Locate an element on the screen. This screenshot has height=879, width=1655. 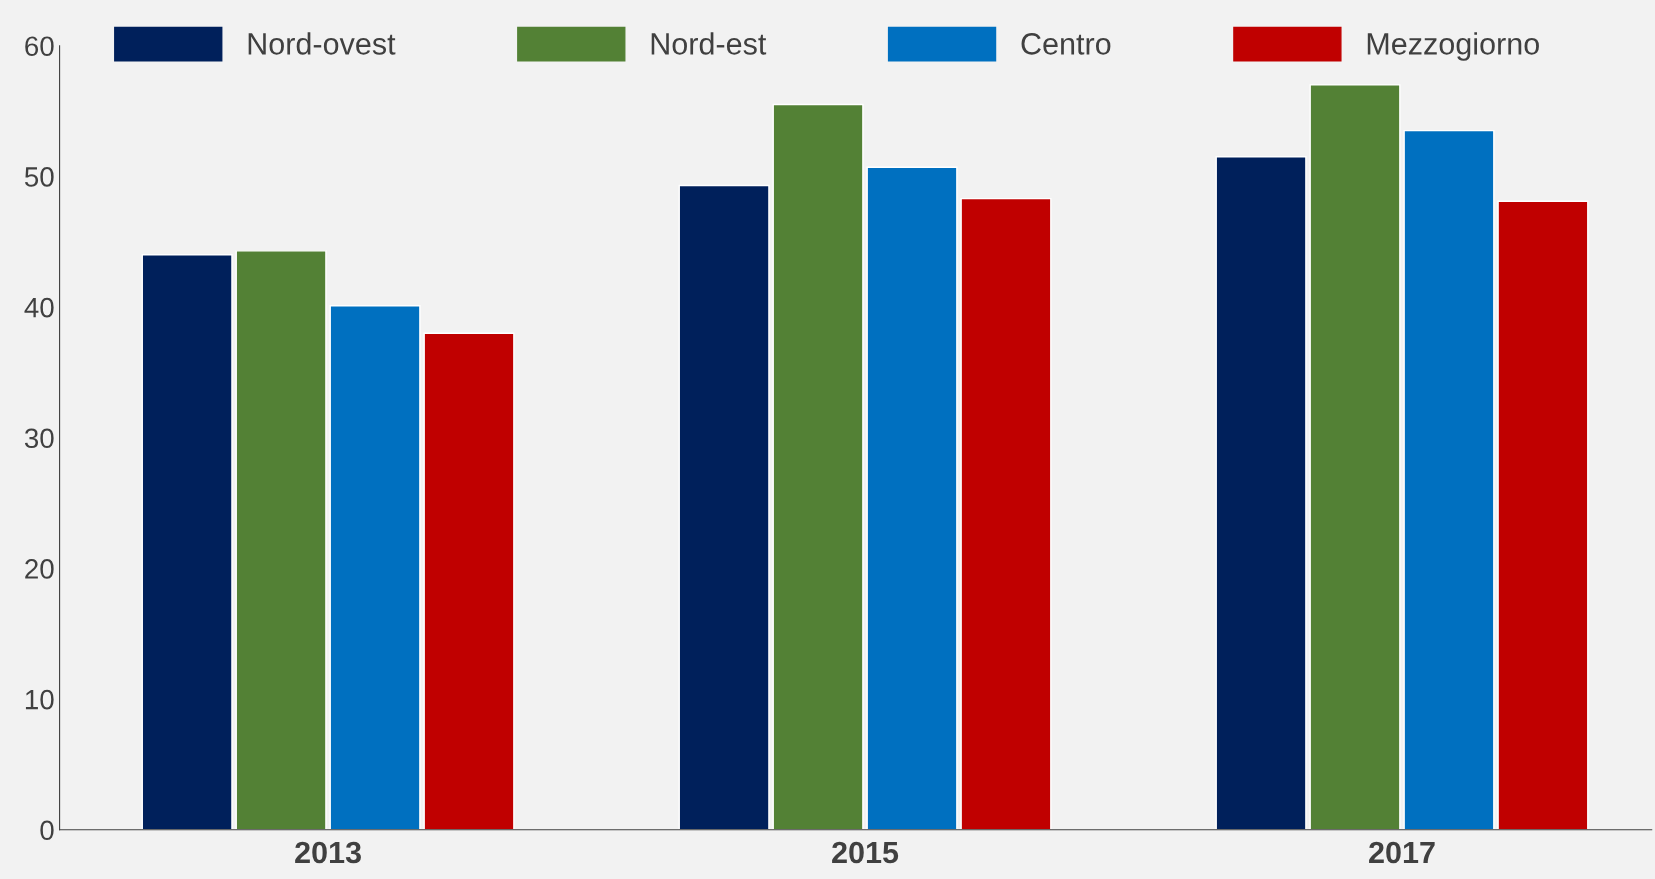
x-tick-label: 2015 is located at coordinates (865, 852).